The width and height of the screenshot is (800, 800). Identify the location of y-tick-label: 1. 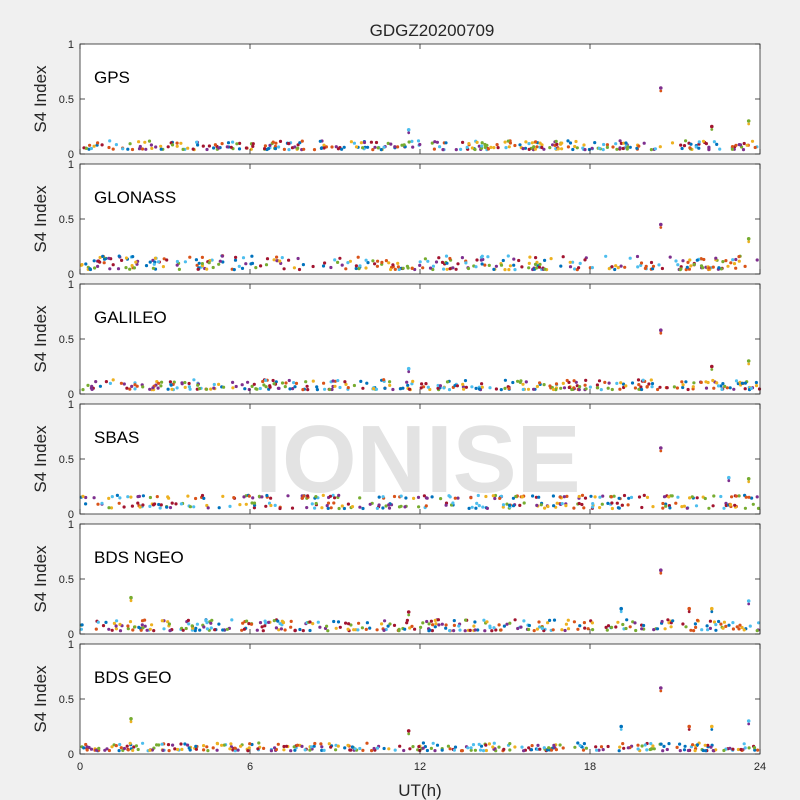
(71, 405).